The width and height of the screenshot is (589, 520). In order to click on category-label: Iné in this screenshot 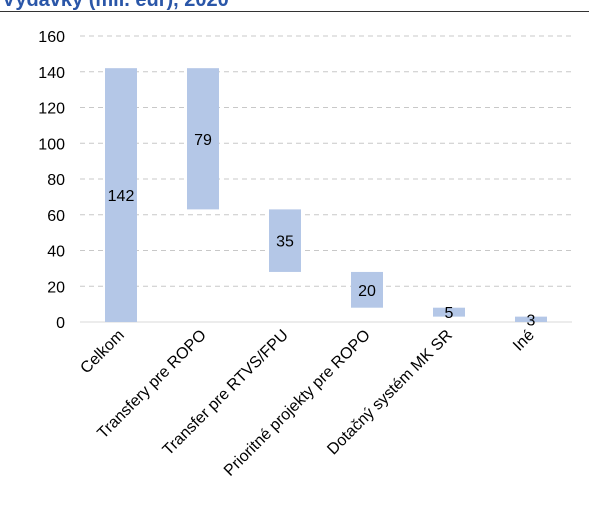, I will do `click(524, 341)`.